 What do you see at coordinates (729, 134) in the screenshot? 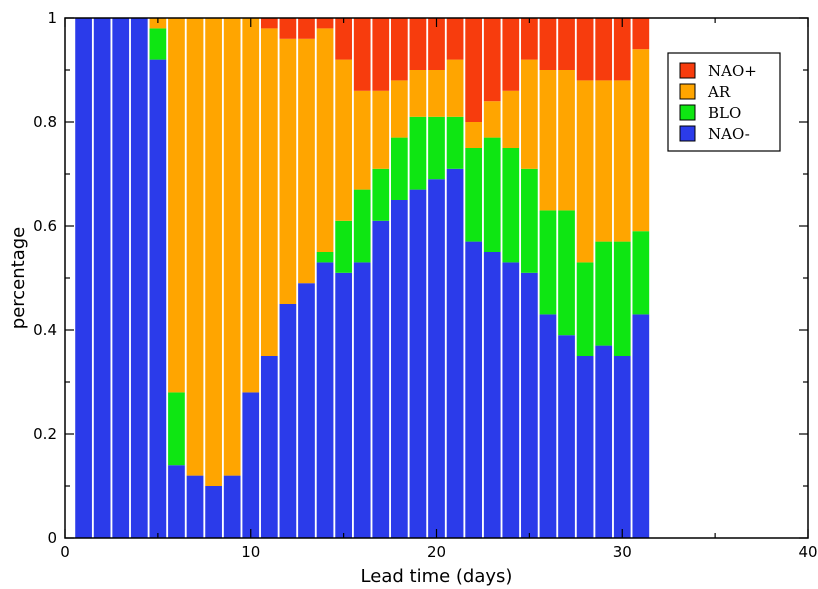
I see `legend-label: NAO-` at bounding box center [729, 134].